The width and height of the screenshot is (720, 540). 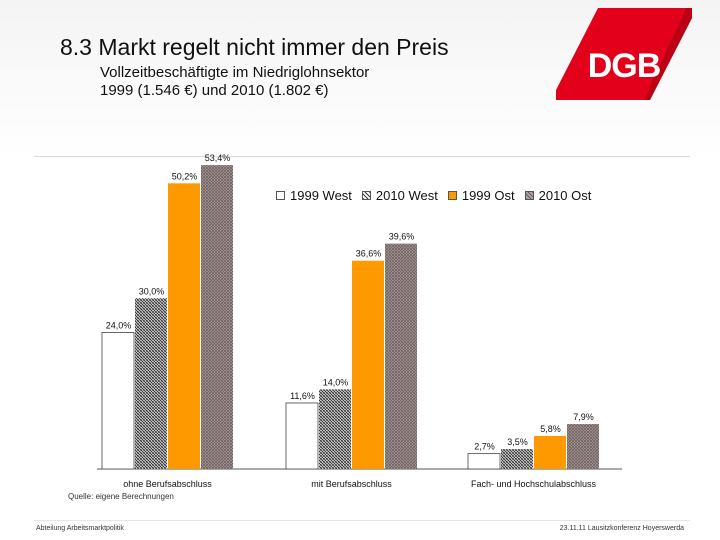 I want to click on footer-department: Abteilung Arbeitsmarktpolitik, so click(x=80, y=528).